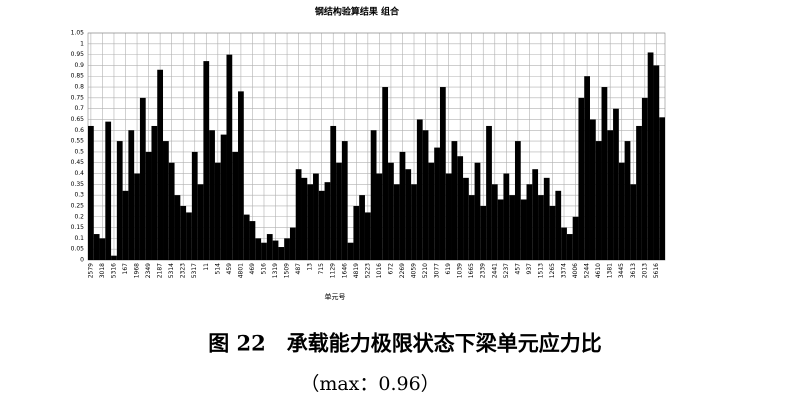 This screenshot has height=404, width=787. What do you see at coordinates (79, 238) in the screenshot?
I see `y-tick-label: 0.1` at bounding box center [79, 238].